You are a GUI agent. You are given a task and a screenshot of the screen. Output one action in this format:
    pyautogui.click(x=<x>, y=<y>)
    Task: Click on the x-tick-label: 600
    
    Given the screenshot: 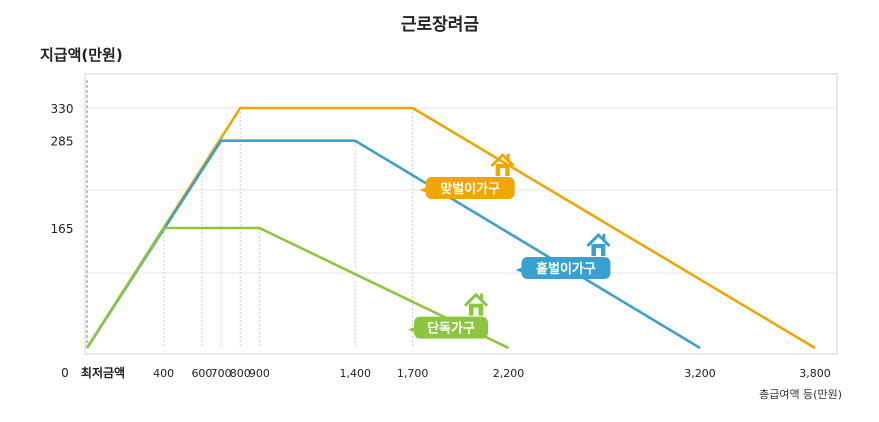 What is the action you would take?
    pyautogui.click(x=201, y=373)
    